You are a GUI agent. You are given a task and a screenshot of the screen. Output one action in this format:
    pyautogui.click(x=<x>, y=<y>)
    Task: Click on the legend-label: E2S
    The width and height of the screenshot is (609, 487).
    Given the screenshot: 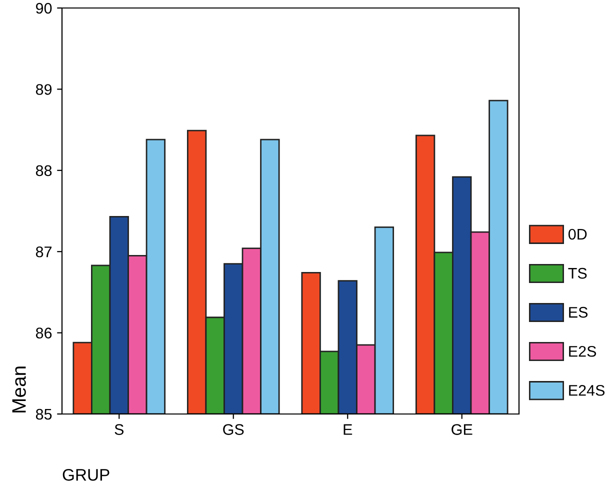 What is the action you would take?
    pyautogui.click(x=582, y=351)
    